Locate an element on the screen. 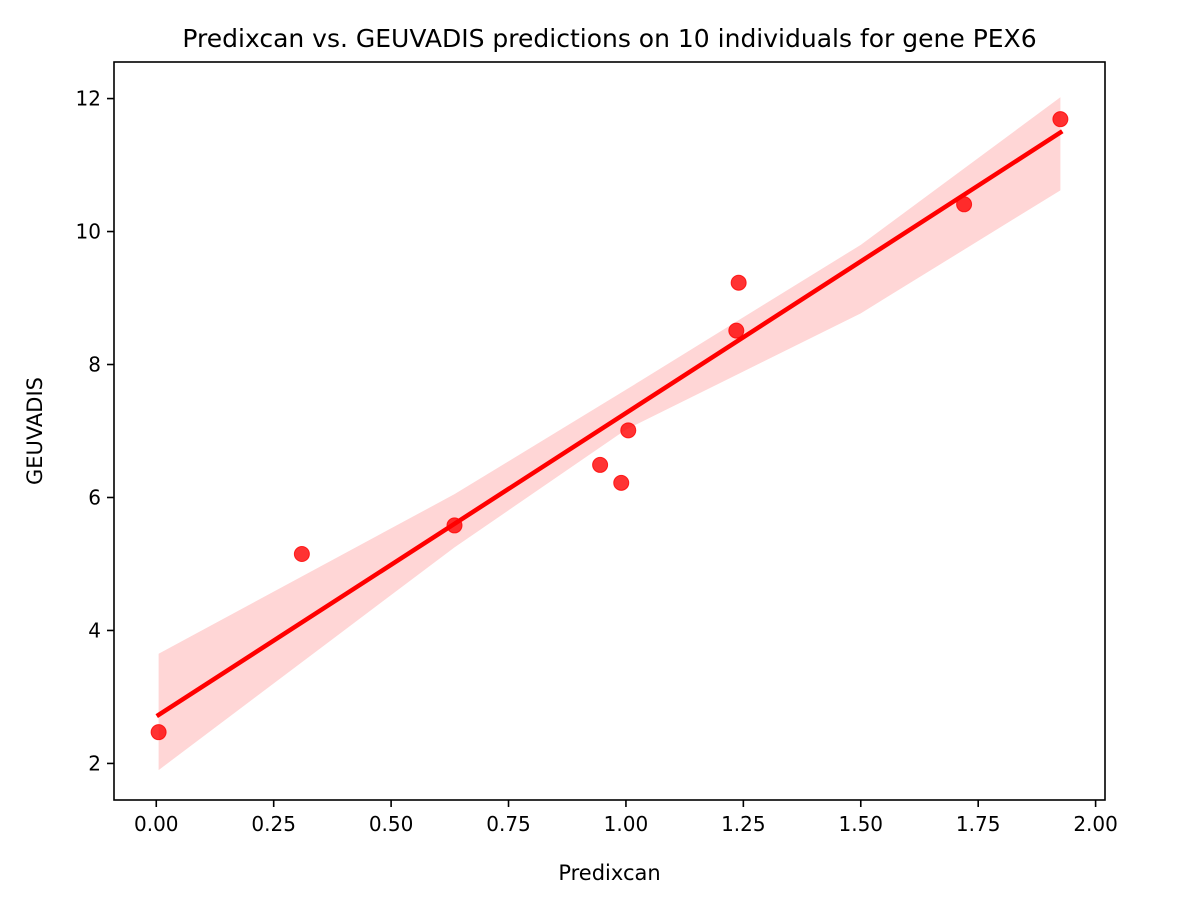  y-tick-label: 6 is located at coordinates (94, 497).